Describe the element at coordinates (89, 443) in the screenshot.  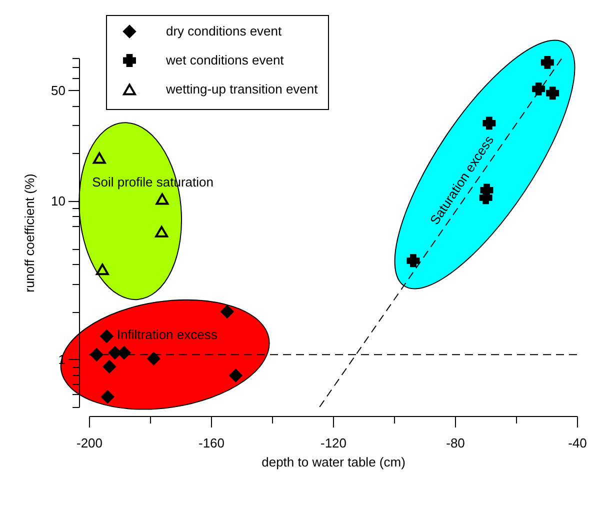
I see `x-tick-label: -200` at that location.